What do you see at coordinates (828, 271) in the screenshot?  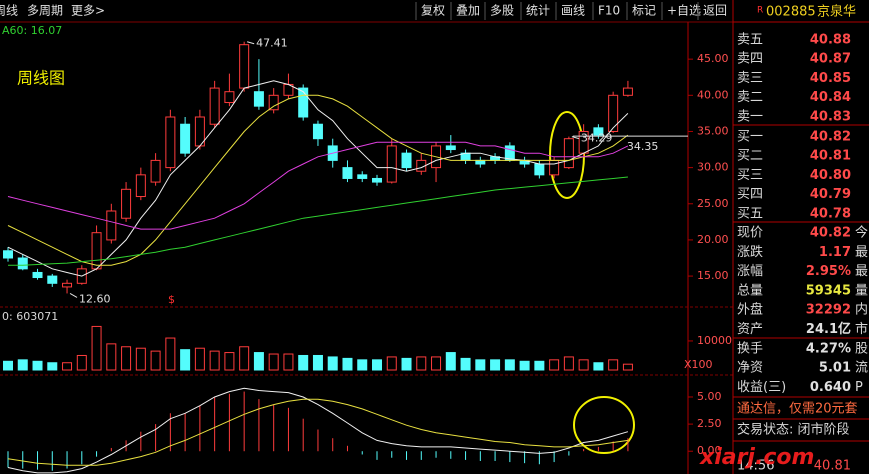 I see `stat-value: 2.95%` at bounding box center [828, 271].